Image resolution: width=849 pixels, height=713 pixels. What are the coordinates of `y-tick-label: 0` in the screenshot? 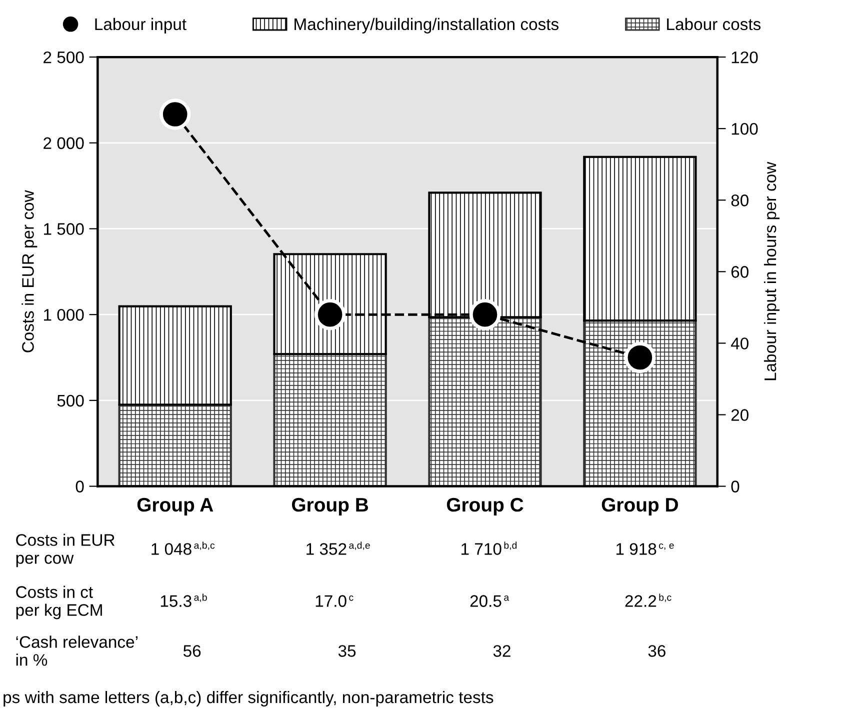 It's located at (80, 486).